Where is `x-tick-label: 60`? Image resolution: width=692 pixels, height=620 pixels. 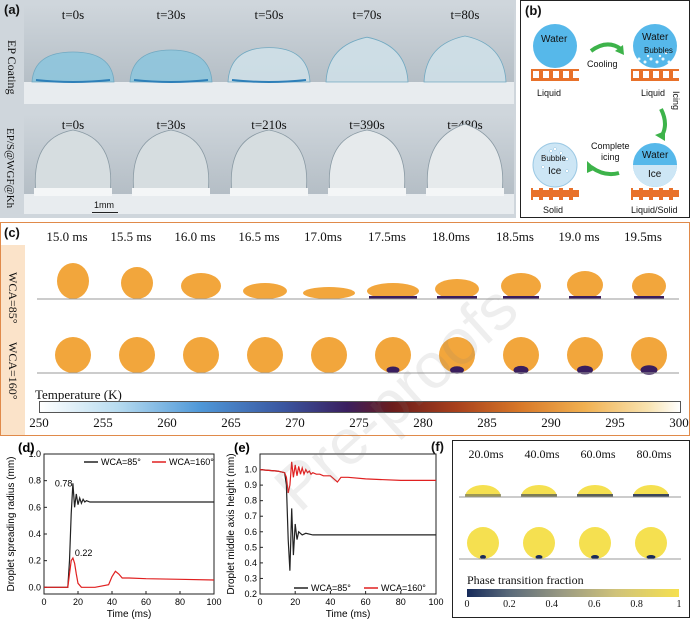
x-tick-label: 60 is located at coordinates (366, 602).